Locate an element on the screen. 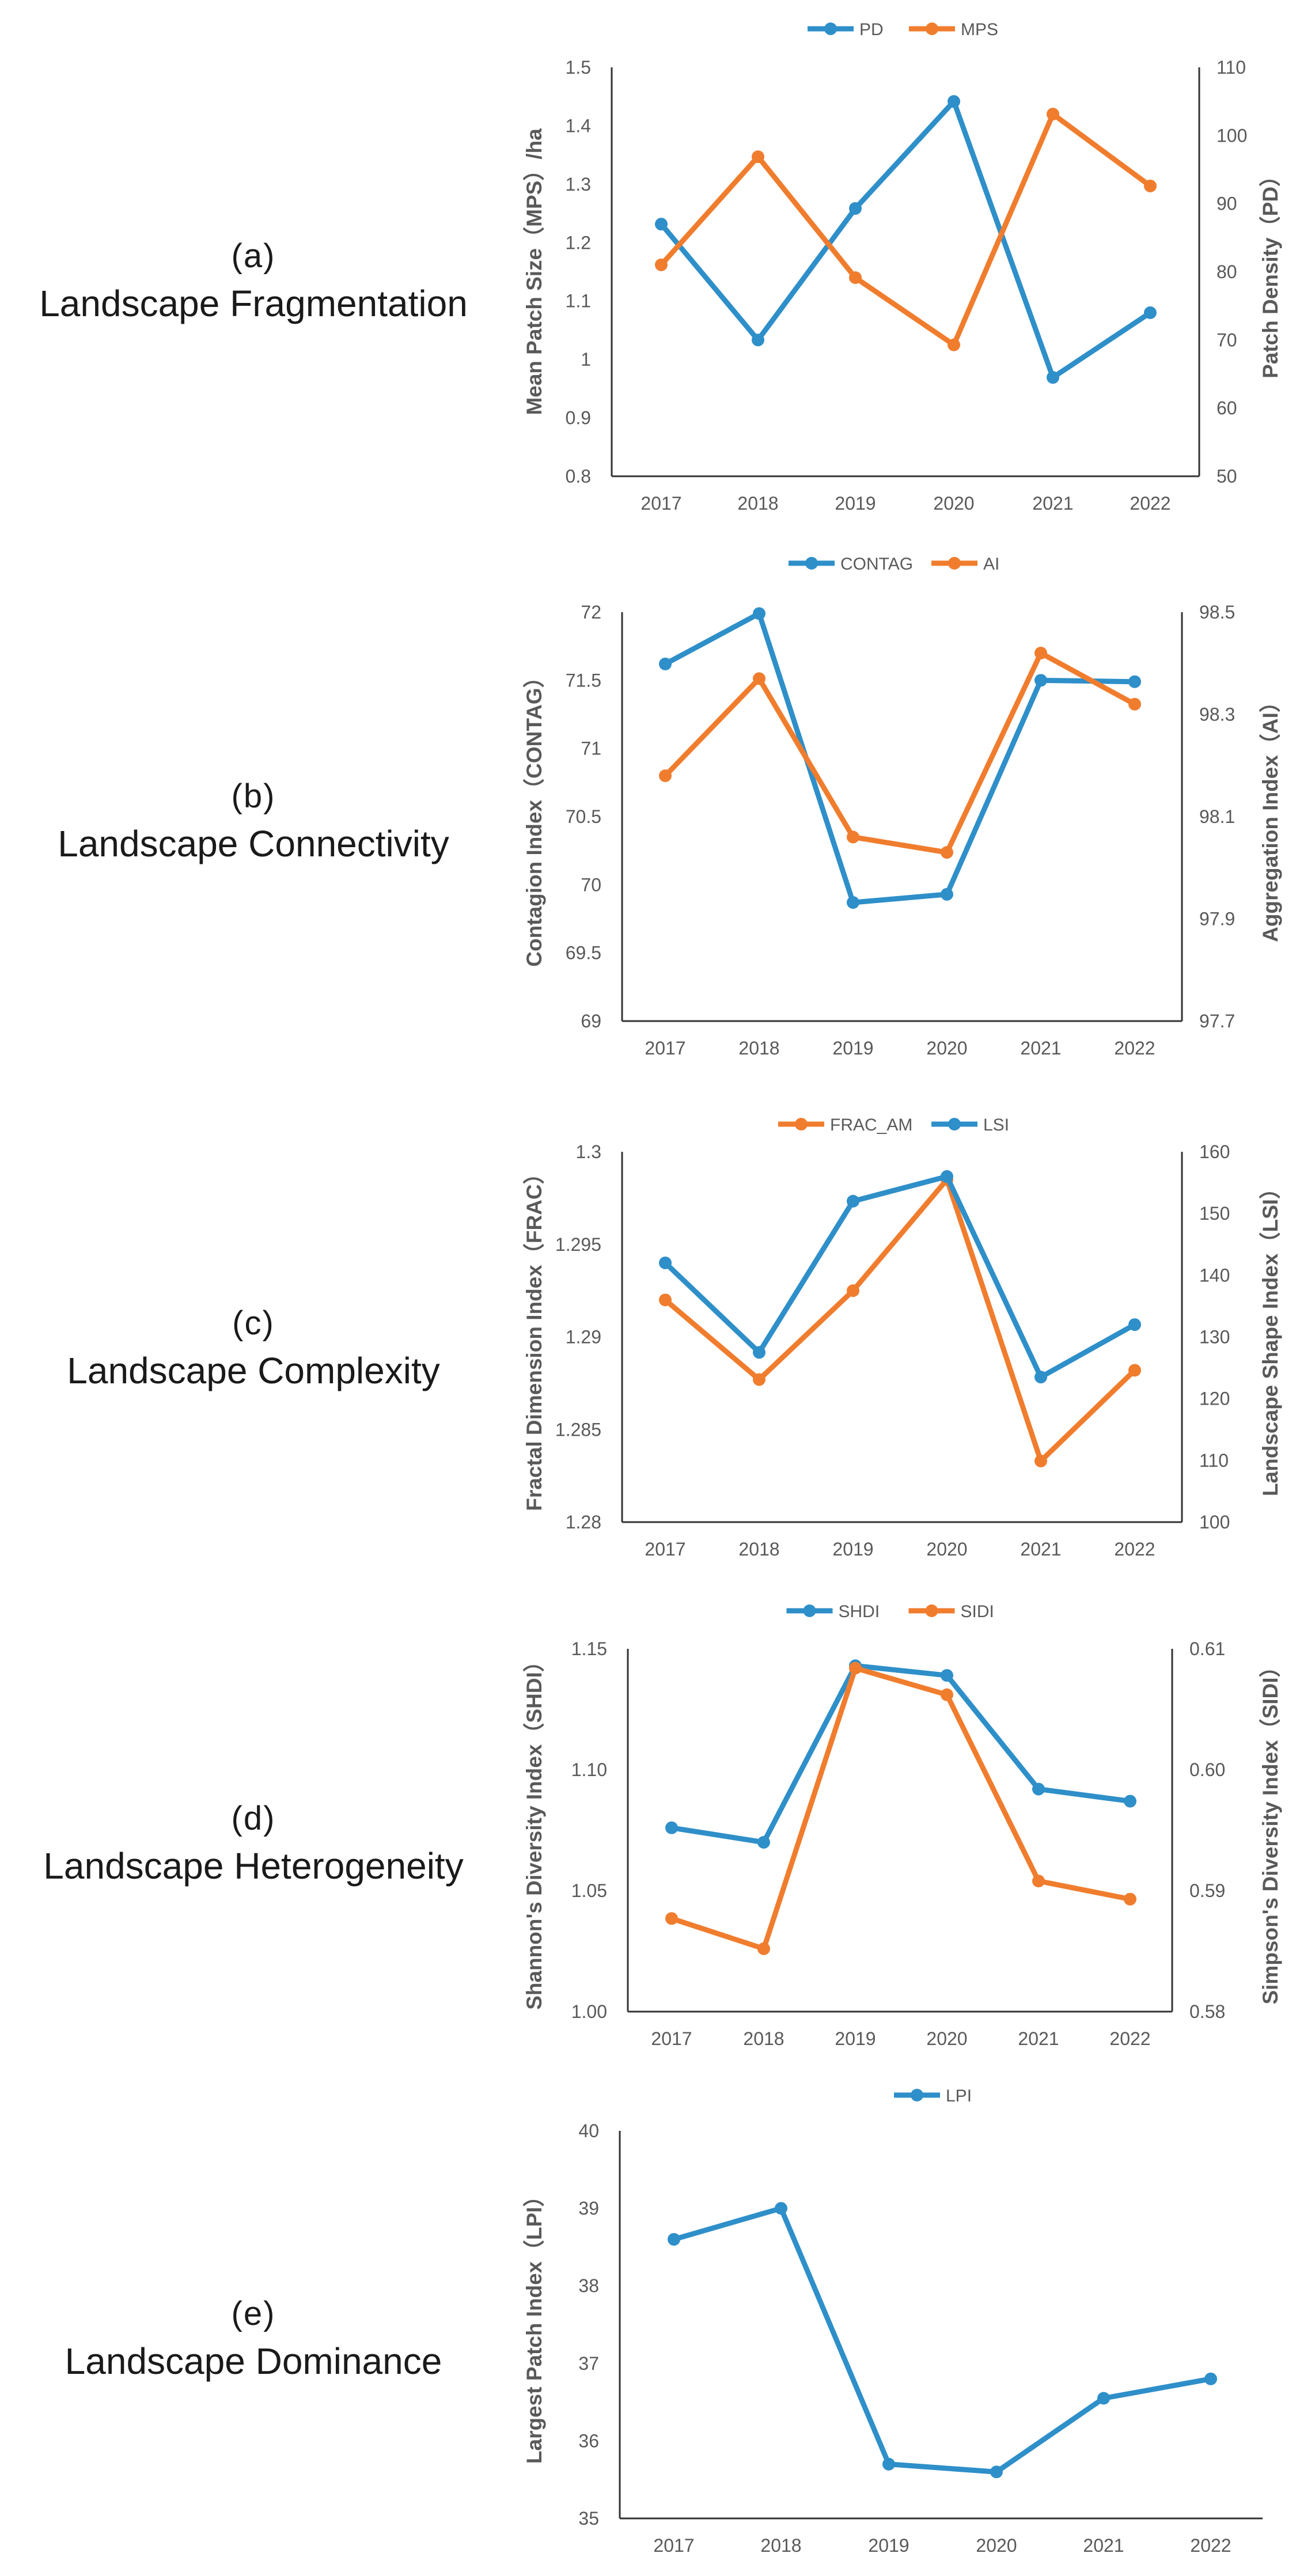 The height and width of the screenshot is (2576, 1315). y2-tick-label: 0.58 is located at coordinates (1207, 2011).